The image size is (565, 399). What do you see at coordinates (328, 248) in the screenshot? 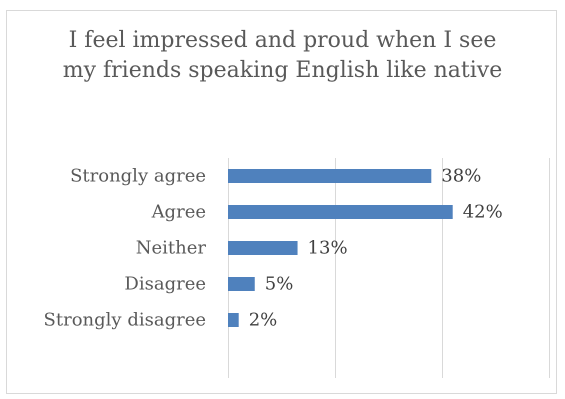
I see `data-label: 13%` at bounding box center [328, 248].